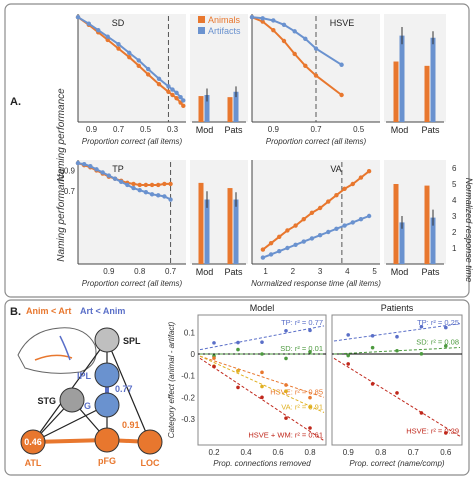 The width and height of the screenshot is (474, 483). Describe the element at coordinates (415, 218) in the screenshot. I see `va-bar-chart: Mod Pats` at that location.